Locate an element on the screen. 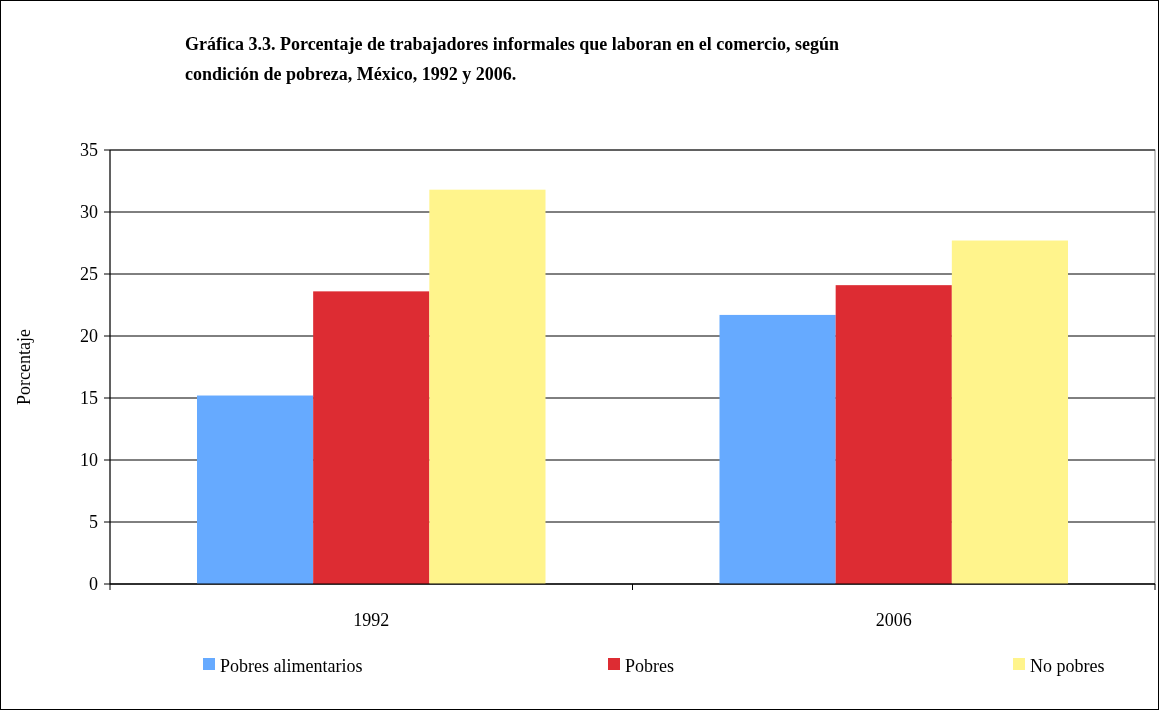 The image size is (1159, 710). y-tick-label: 10 is located at coordinates (89, 460).